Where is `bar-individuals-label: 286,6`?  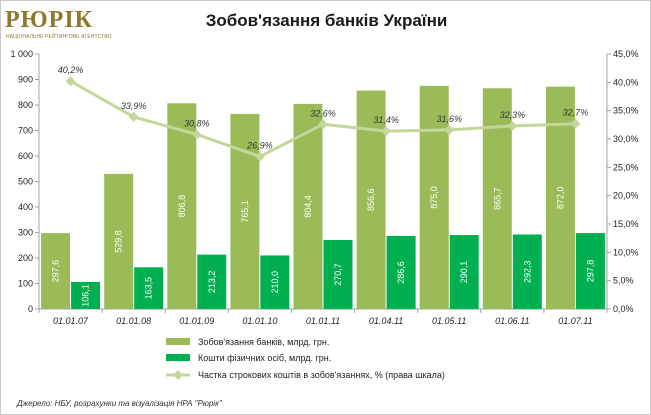
bar-individuals-label: 286,6 is located at coordinates (401, 272).